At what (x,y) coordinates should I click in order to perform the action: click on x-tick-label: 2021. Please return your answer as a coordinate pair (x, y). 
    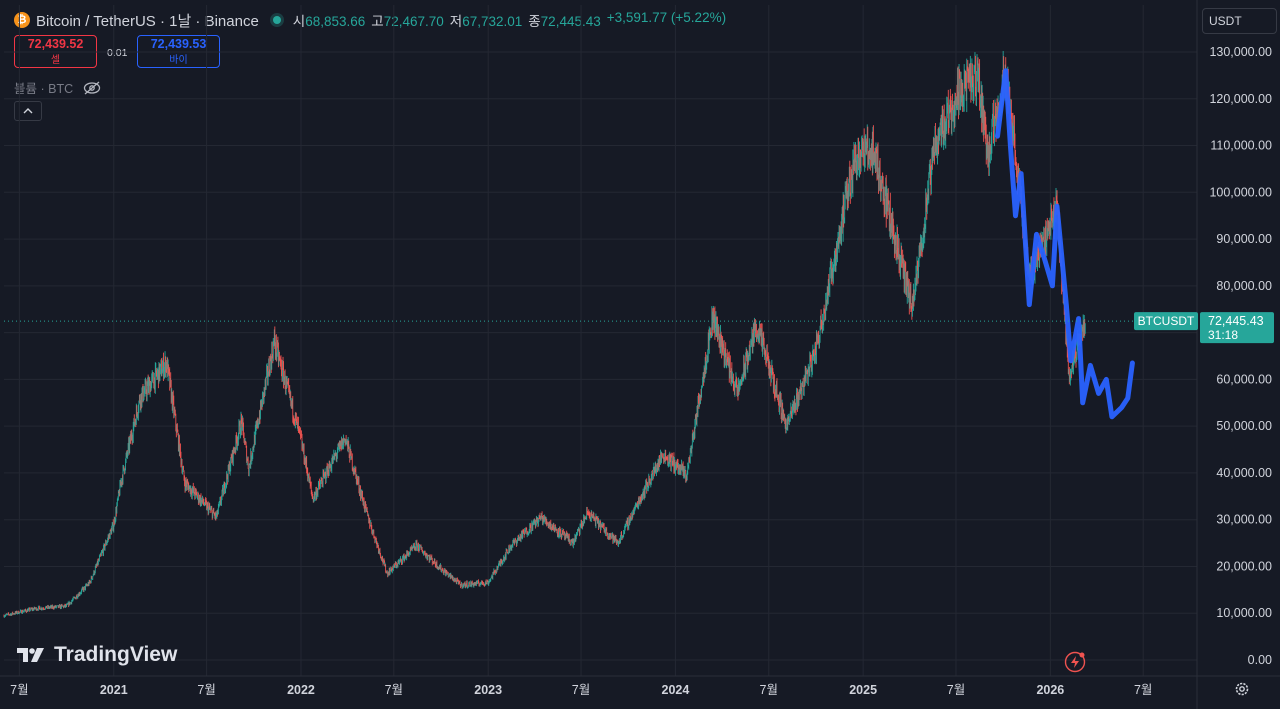
    Looking at the image, I should click on (114, 690).